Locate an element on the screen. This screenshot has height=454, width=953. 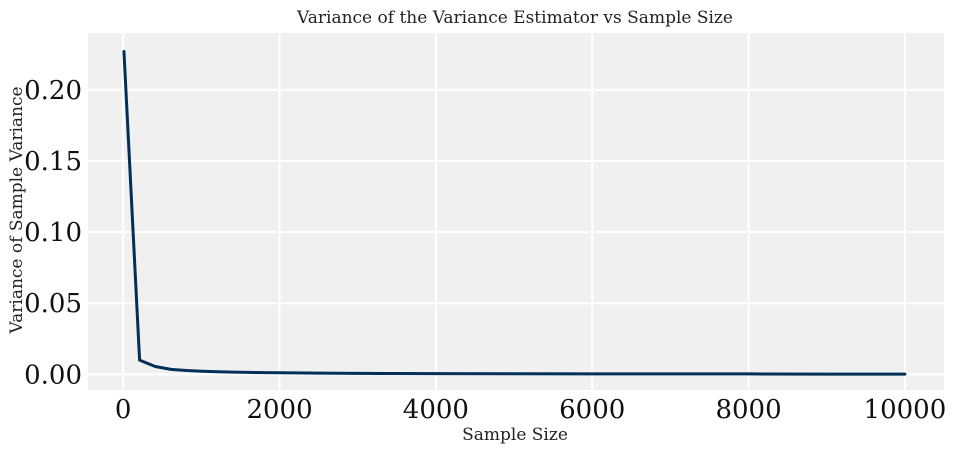
x-tick-label: 4000 is located at coordinates (436, 410).